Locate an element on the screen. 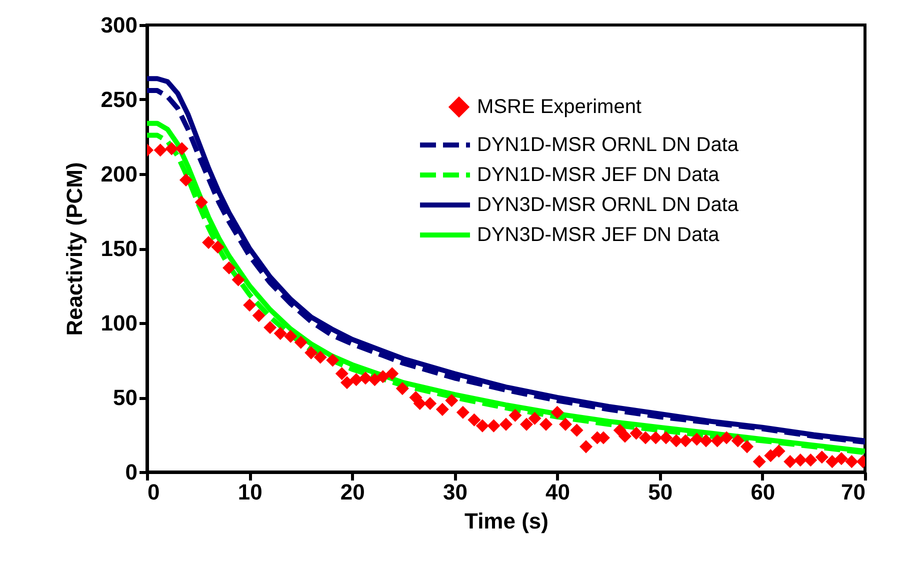 This screenshot has width=897, height=575. x-tick-label: 40 is located at coordinates (558, 492).